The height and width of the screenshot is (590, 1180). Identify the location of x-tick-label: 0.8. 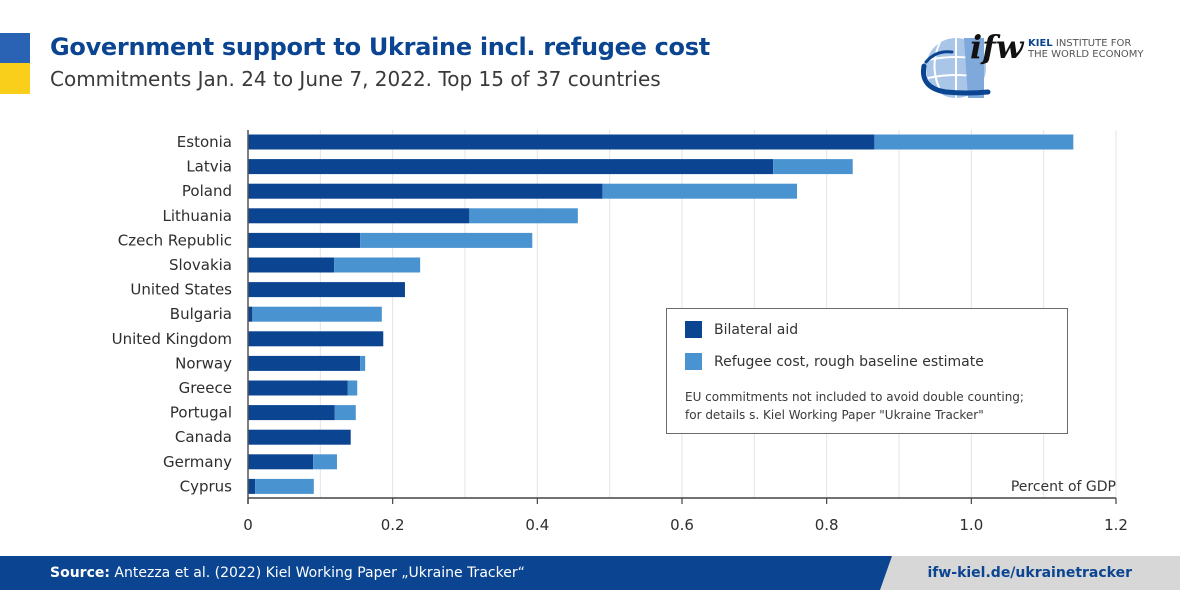
(827, 525).